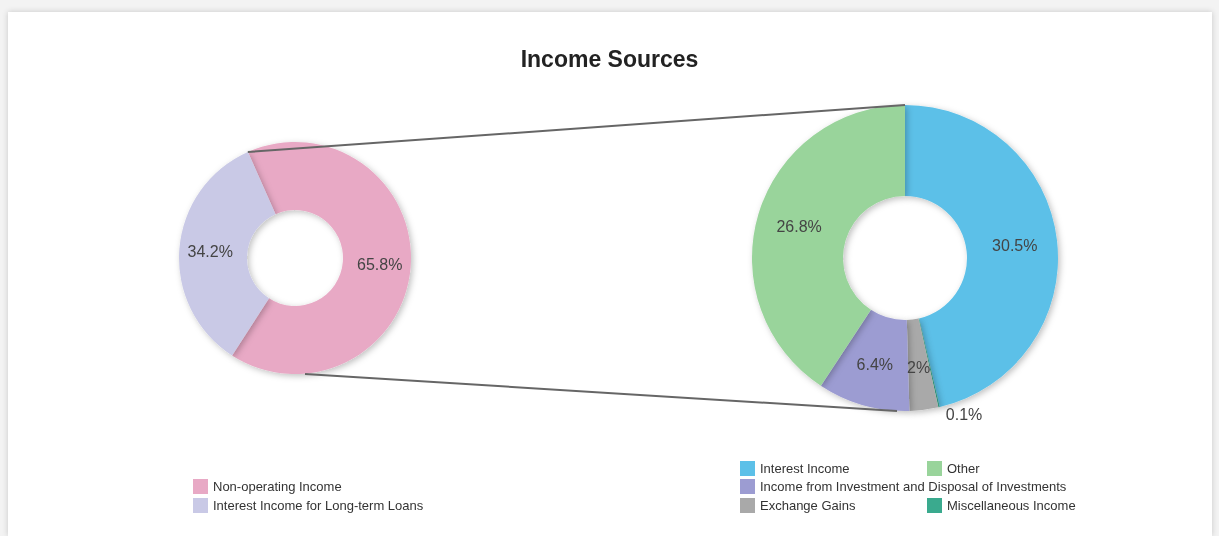 This screenshot has width=1219, height=536. What do you see at coordinates (1011, 505) in the screenshot?
I see `legend-label: Miscellaneous Income` at bounding box center [1011, 505].